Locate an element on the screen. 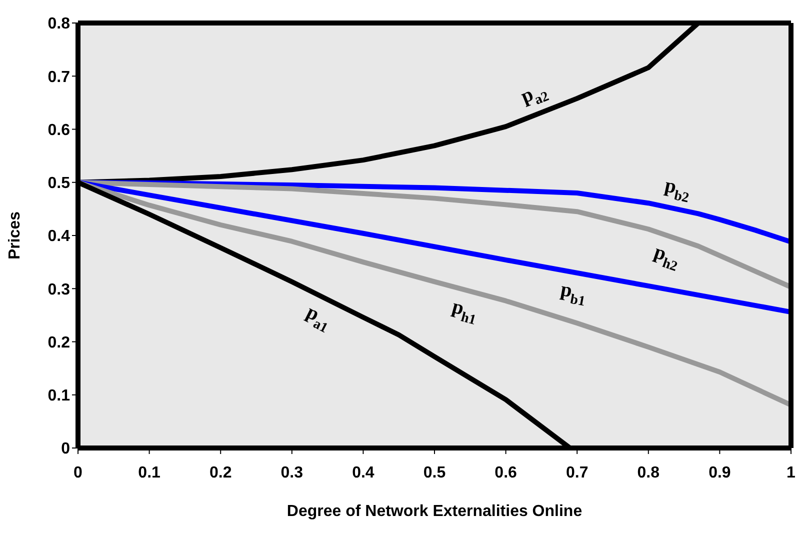 This screenshot has width=802, height=560. y-tick-label: 0.1 is located at coordinates (59, 396).